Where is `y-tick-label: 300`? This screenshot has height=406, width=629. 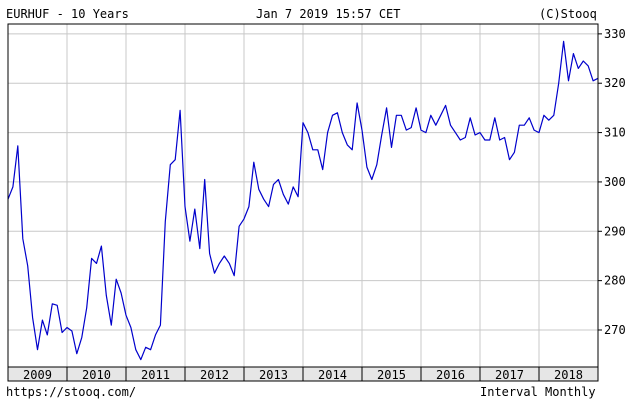
y-tick-label: 300 is located at coordinates (615, 182).